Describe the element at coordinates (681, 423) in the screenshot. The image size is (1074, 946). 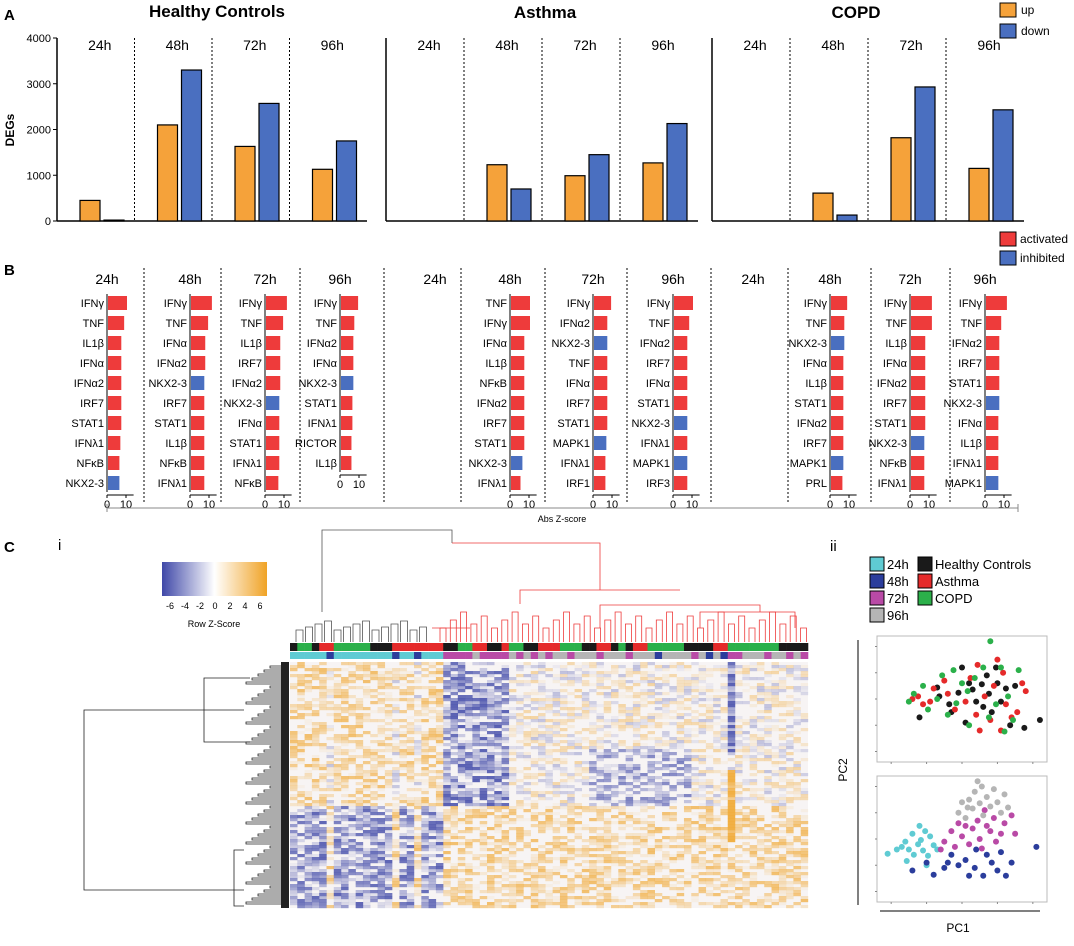
I see `regulator-bar-inhibited` at that location.